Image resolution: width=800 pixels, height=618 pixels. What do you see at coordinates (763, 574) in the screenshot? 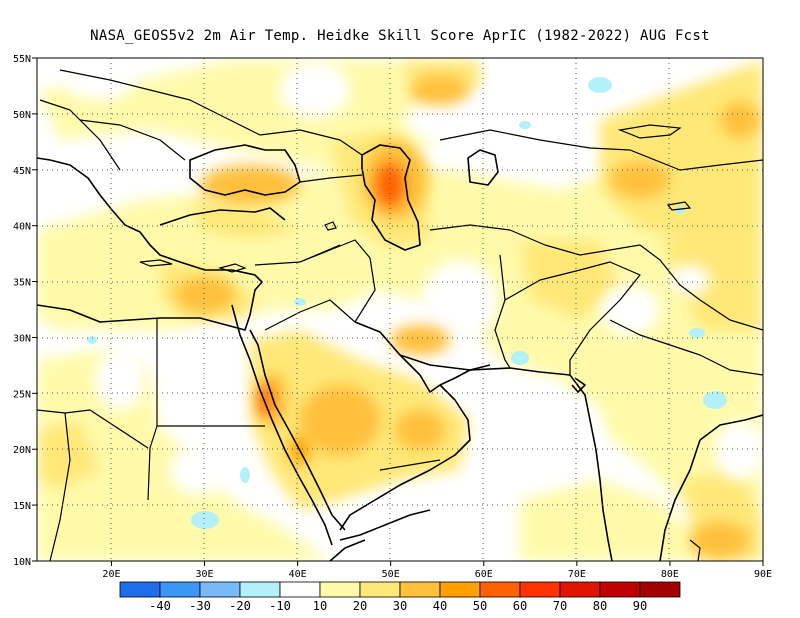
I see `lon-tick-label: 90E` at bounding box center [763, 574].